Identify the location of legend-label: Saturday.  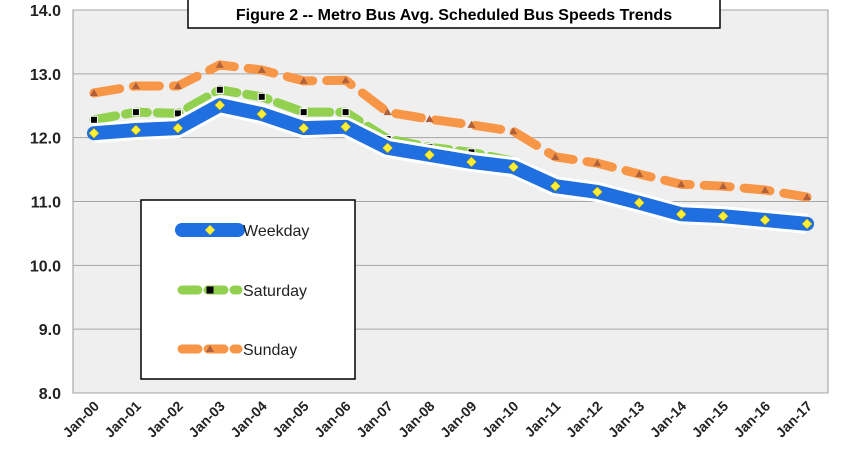
(275, 291).